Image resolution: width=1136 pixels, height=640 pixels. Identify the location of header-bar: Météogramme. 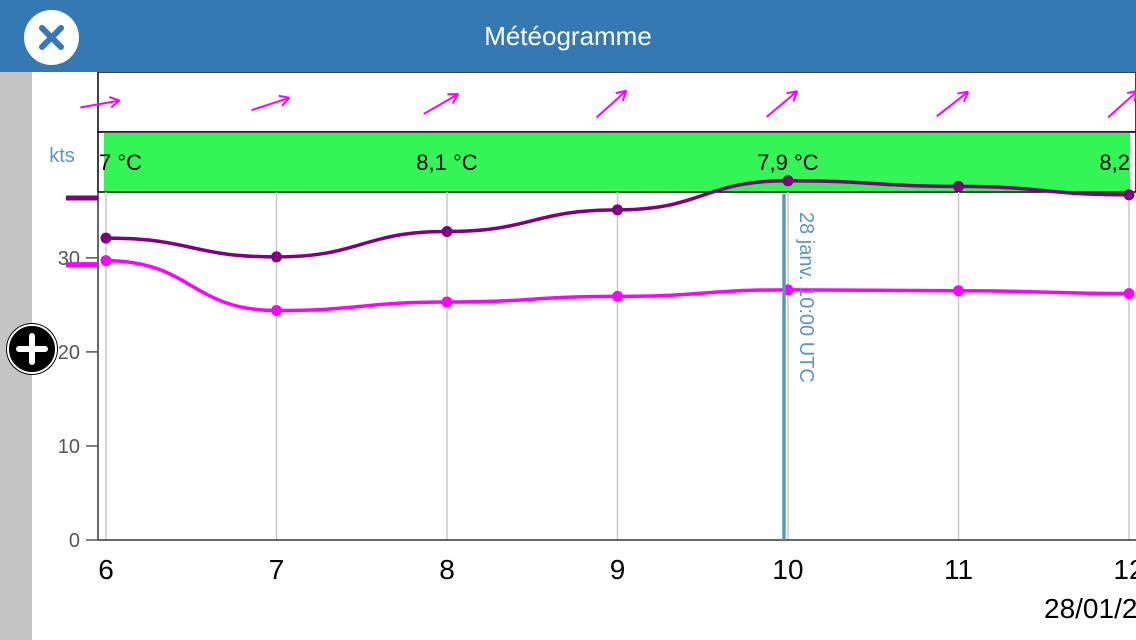
(568, 36).